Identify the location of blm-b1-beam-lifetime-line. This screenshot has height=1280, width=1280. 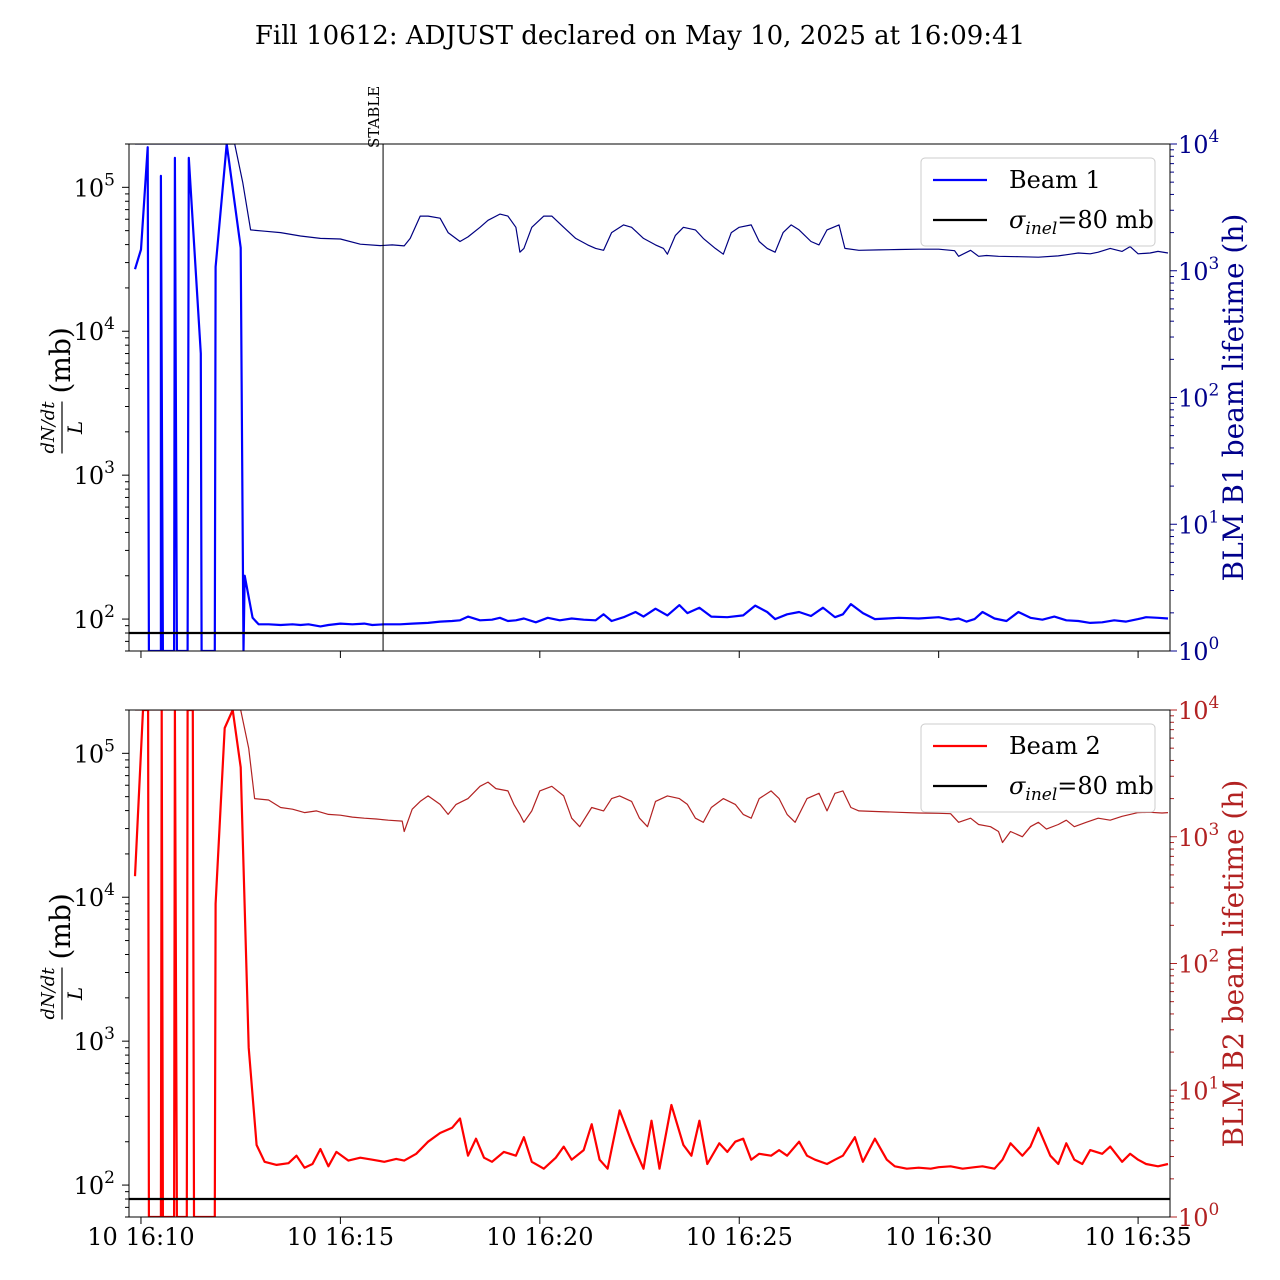
(652, 201).